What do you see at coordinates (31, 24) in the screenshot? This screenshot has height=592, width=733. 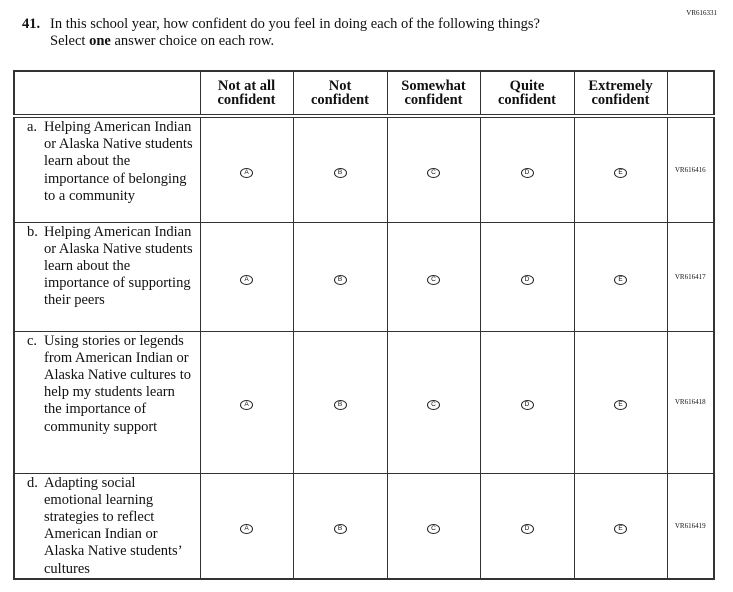 I see `question-number: 41.` at bounding box center [31, 24].